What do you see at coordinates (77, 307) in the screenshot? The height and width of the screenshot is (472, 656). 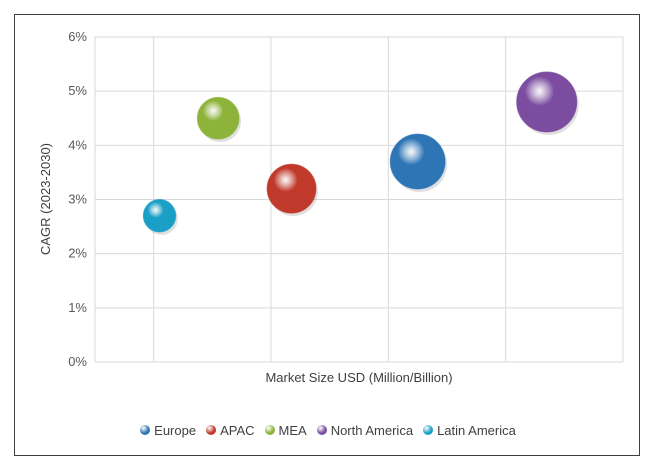 I see `y-tick-label: 1%` at bounding box center [77, 307].